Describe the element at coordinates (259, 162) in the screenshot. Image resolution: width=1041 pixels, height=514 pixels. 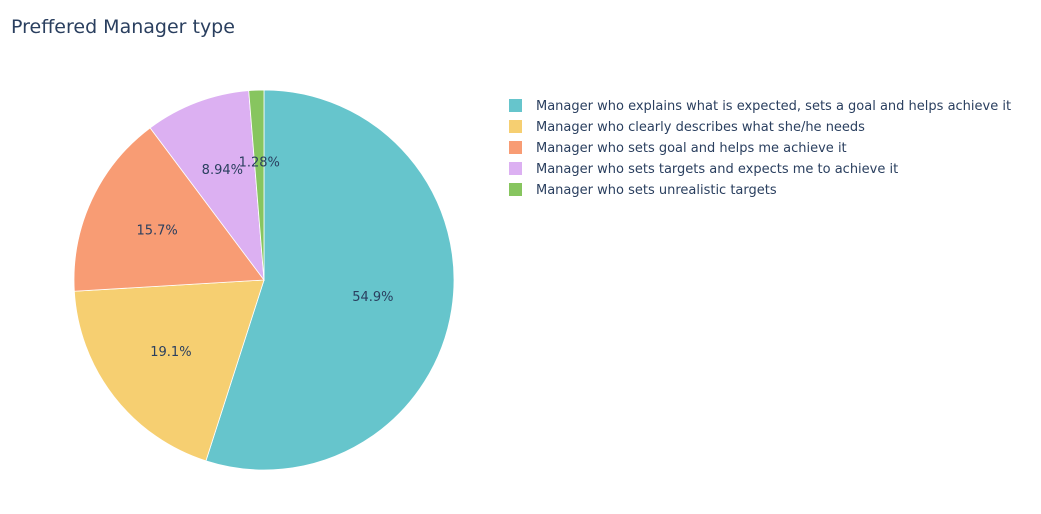
I see `pie-label-5: 1.28%` at that location.